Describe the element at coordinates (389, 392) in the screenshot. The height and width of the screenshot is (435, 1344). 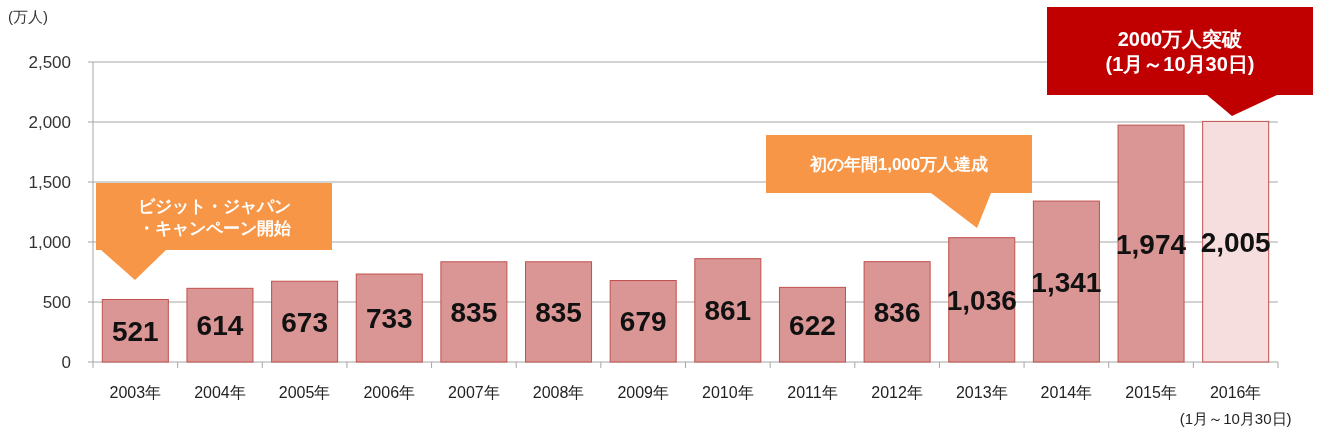
I see `x-tick-label: 2006年` at that location.